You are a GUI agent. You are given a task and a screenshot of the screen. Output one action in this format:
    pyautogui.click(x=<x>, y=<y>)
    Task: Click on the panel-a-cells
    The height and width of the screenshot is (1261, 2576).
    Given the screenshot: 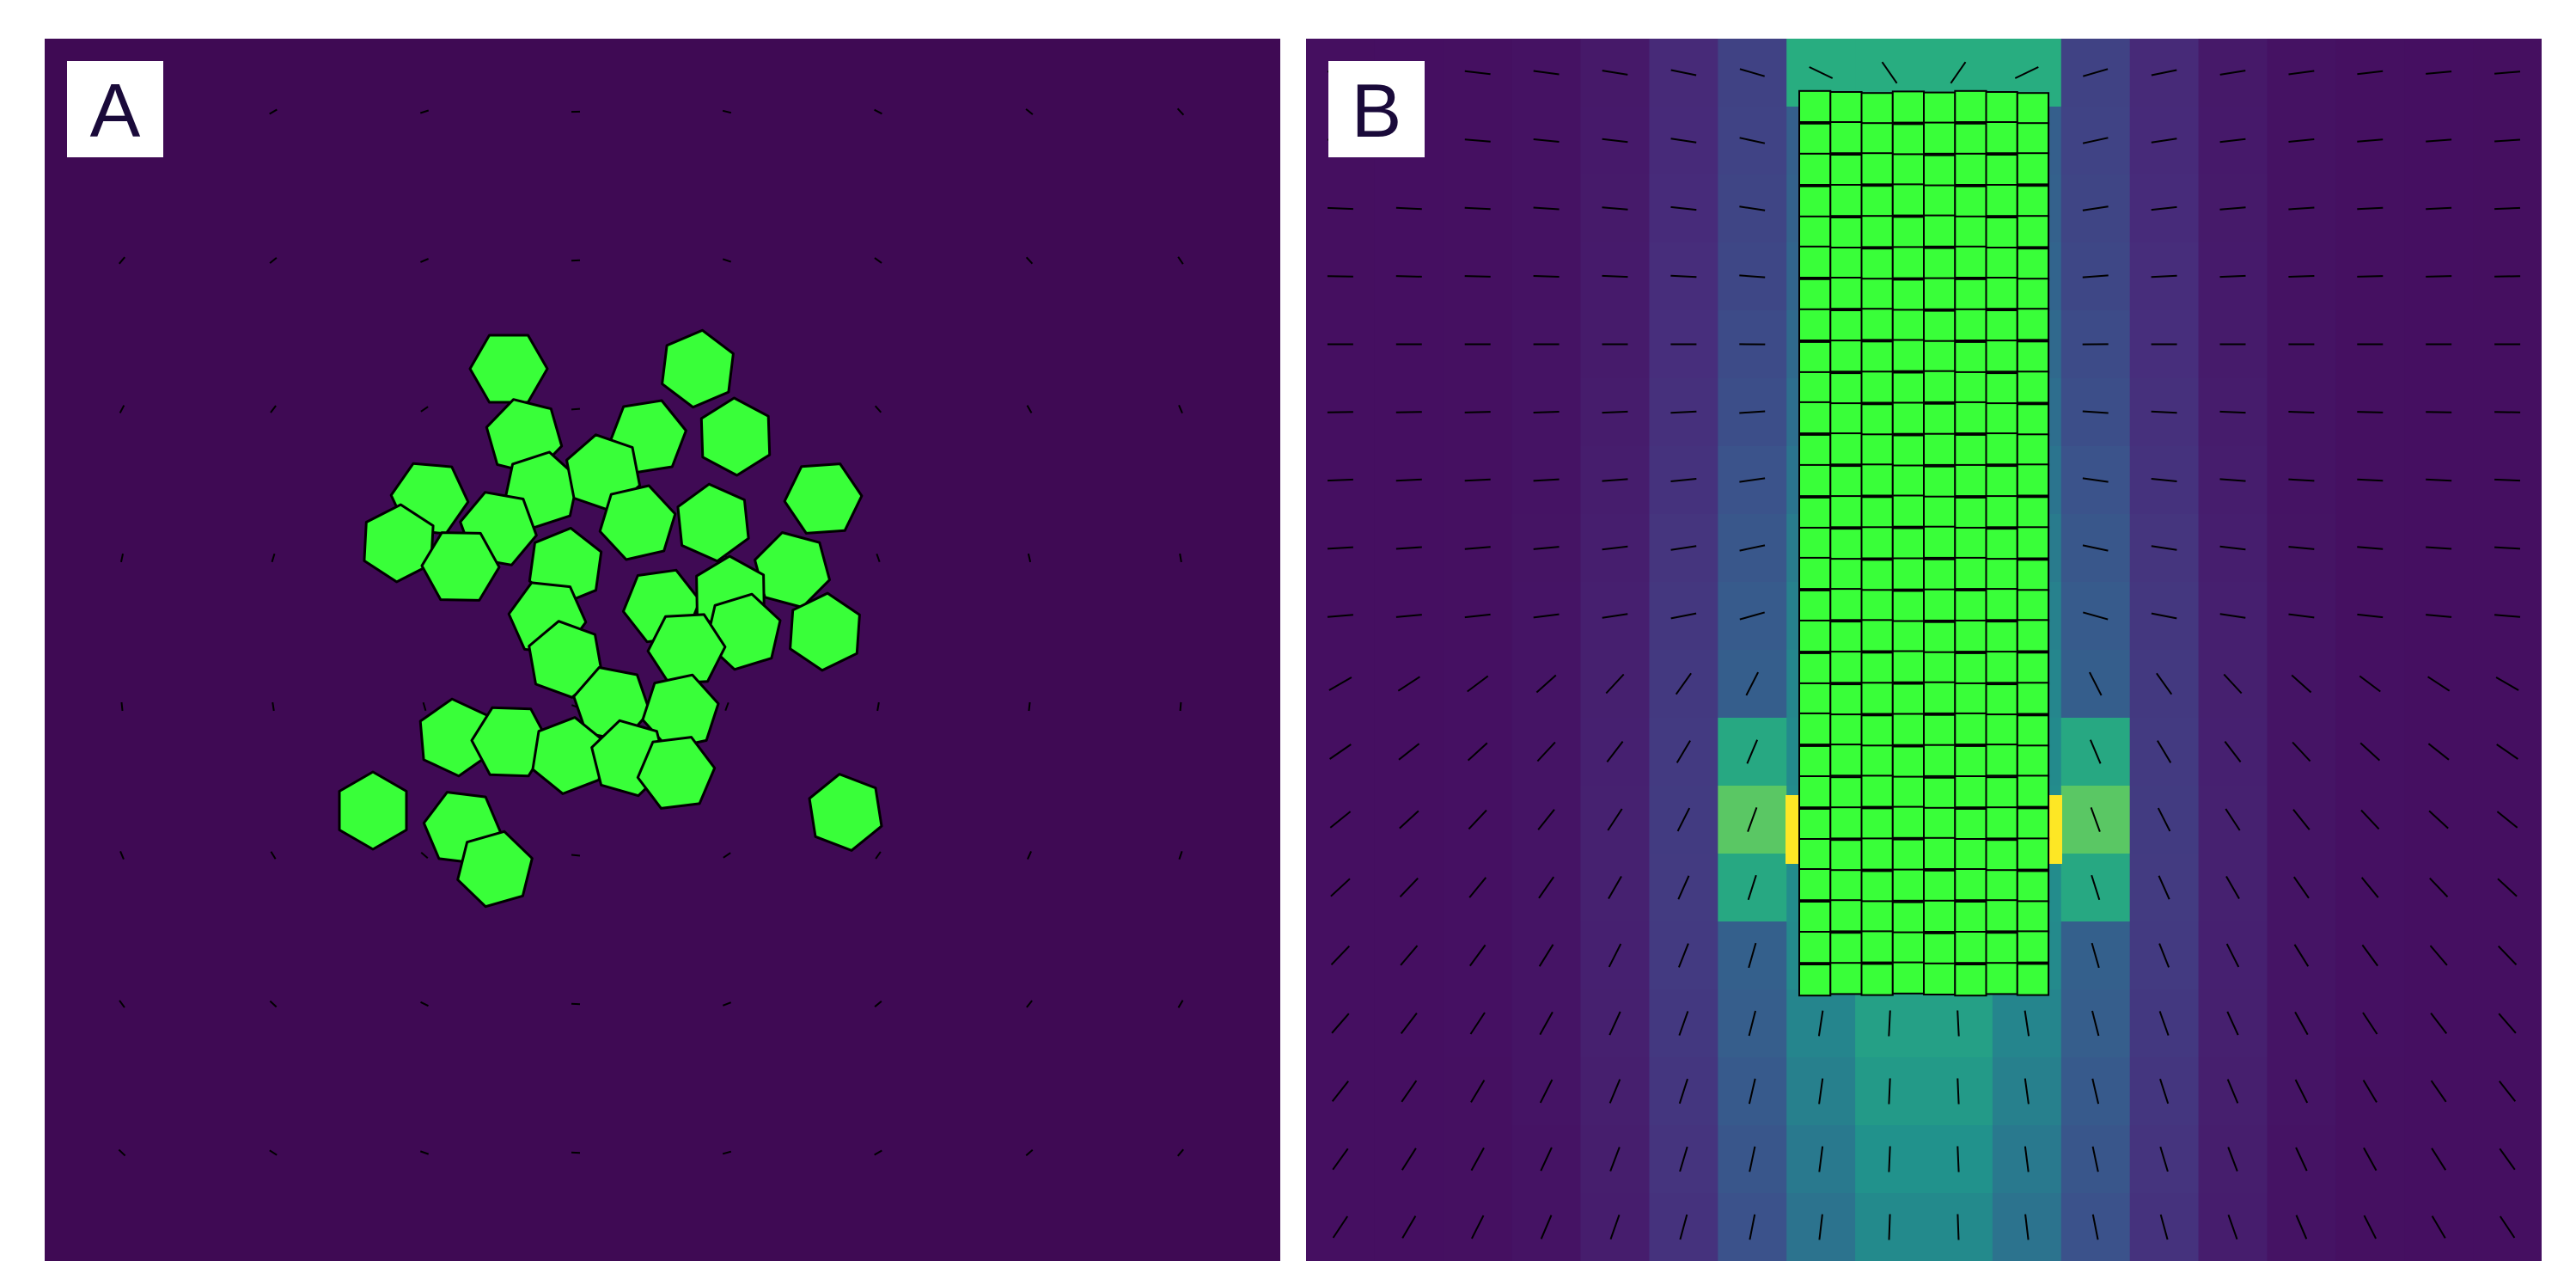 What is the action you would take?
    pyautogui.click(x=610, y=618)
    